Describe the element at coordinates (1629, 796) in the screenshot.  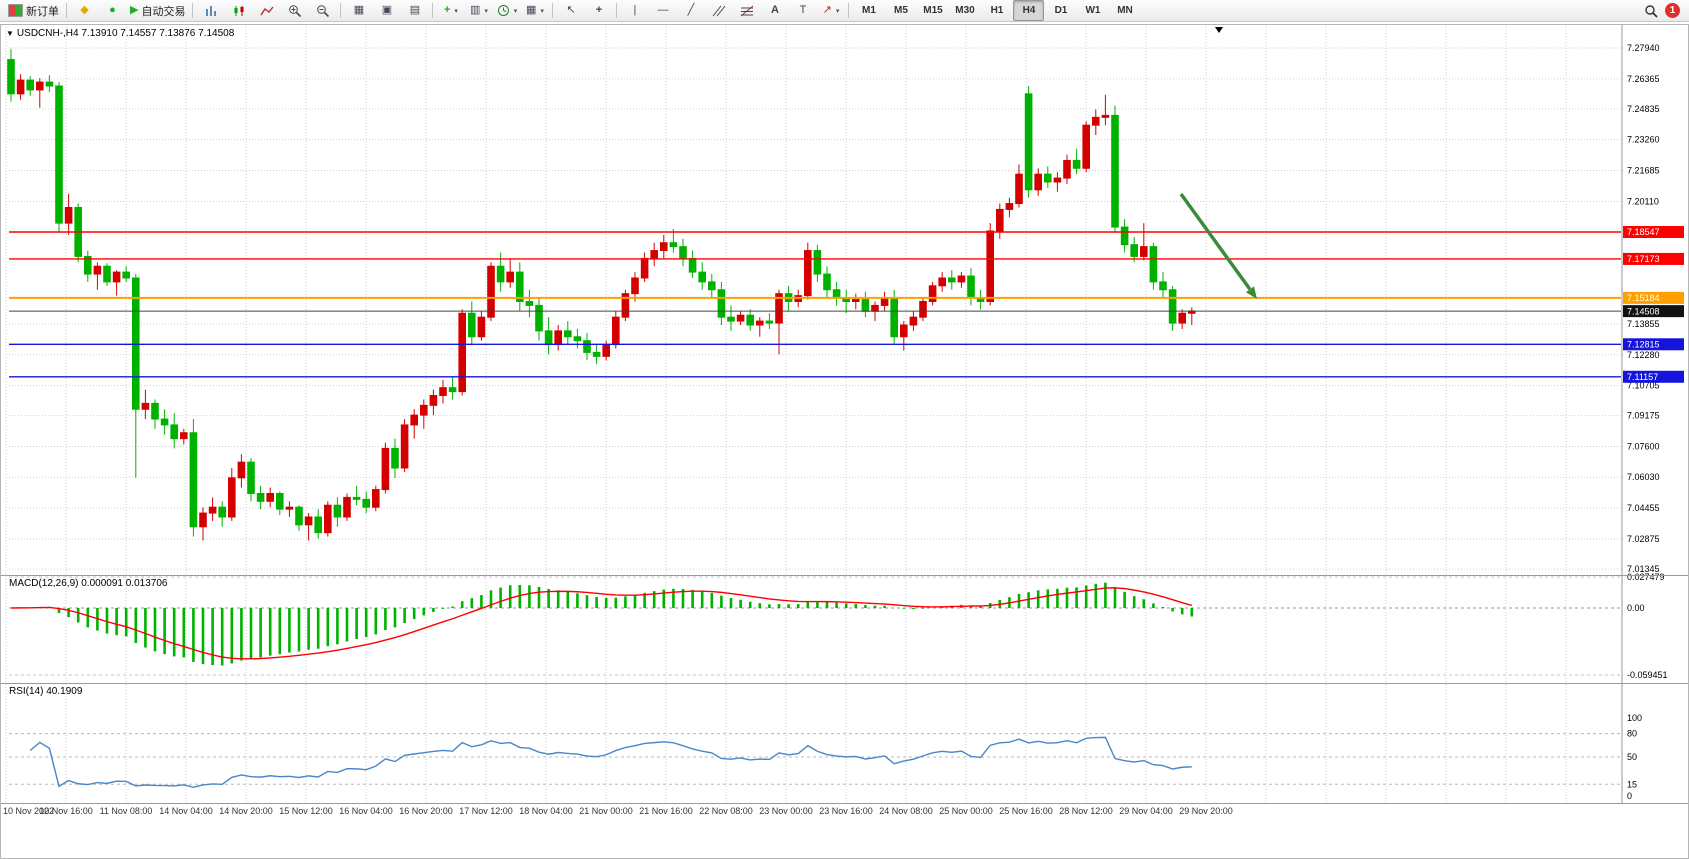
I see `svg-text: 0` at that location.